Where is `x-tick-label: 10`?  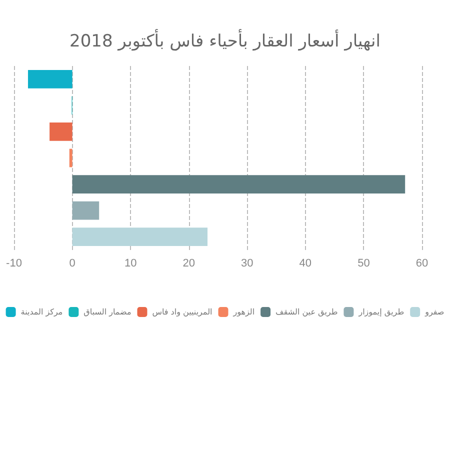 x-tick-label: 10 is located at coordinates (130, 264).